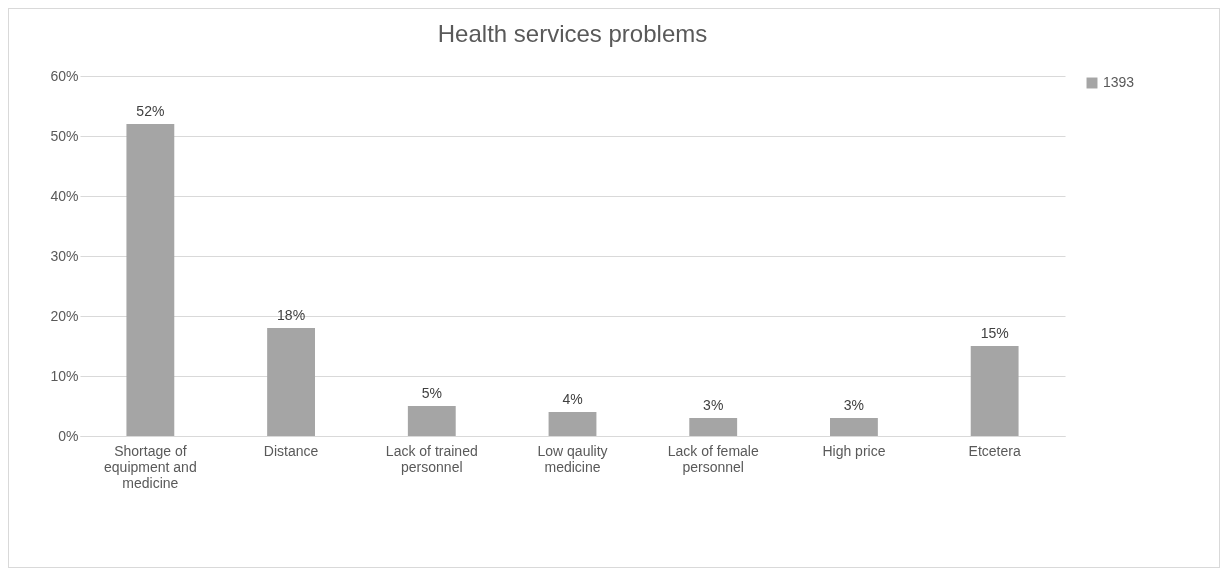  Describe the element at coordinates (291, 315) in the screenshot. I see `data-label: 18%` at that location.